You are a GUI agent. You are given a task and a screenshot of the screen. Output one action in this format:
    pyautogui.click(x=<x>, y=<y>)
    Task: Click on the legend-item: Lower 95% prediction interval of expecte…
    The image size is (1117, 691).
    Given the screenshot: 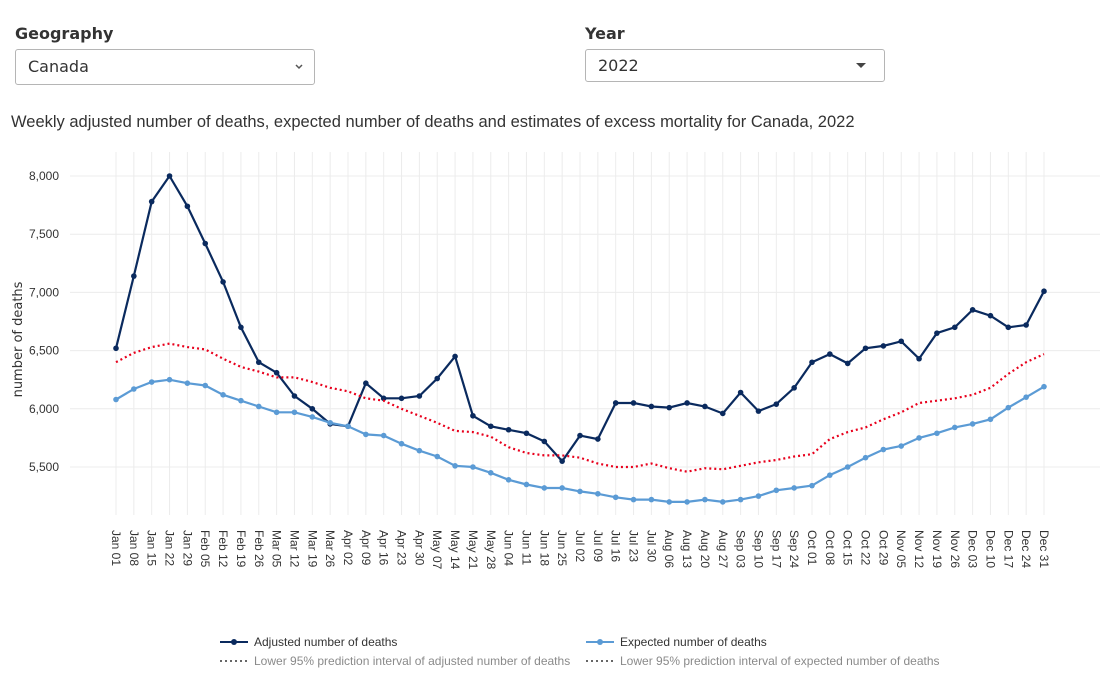 What is the action you would take?
    pyautogui.click(x=763, y=661)
    